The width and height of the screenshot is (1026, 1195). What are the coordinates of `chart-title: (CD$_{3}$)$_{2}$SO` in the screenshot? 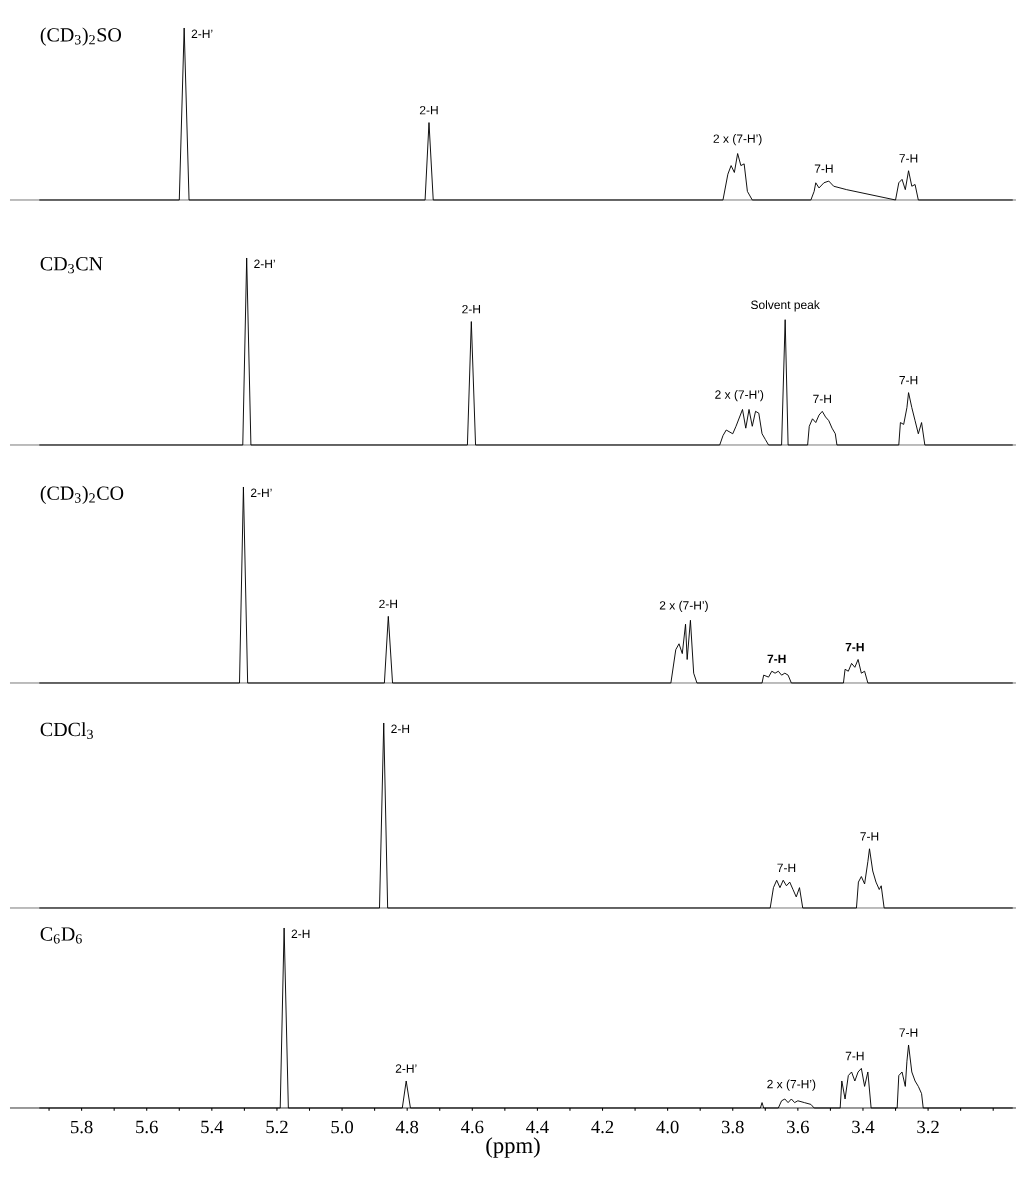 It's located at (81, 36).